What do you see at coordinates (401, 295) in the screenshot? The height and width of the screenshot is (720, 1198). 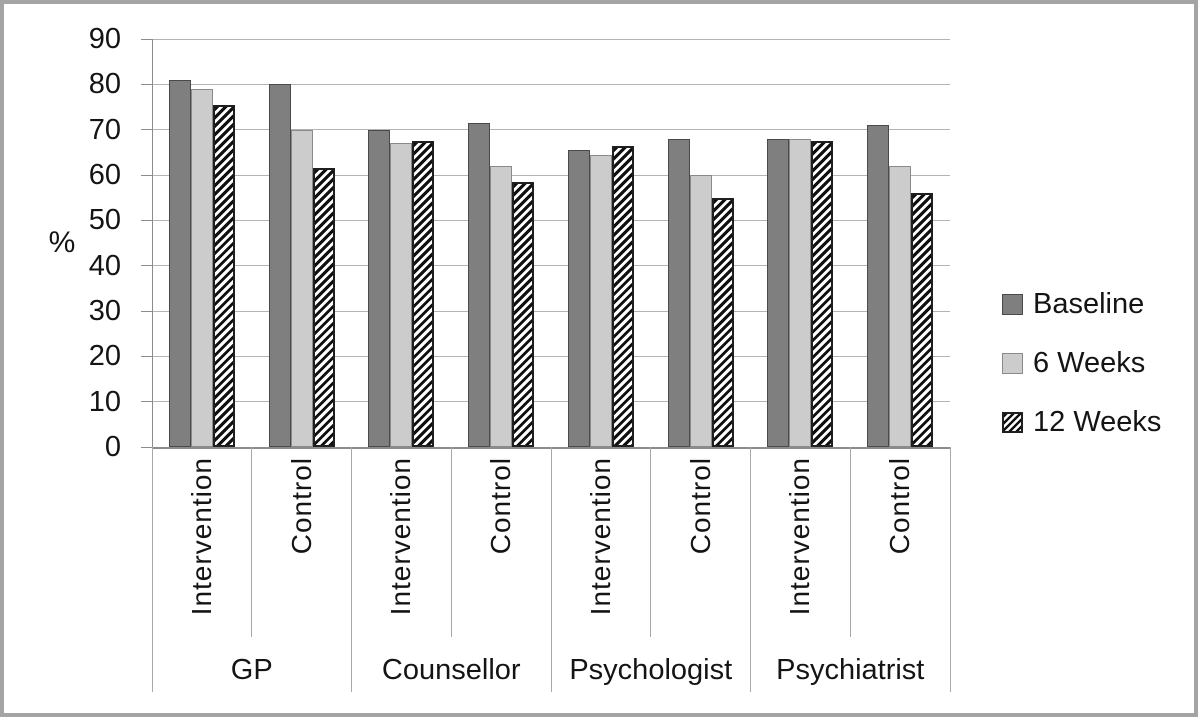 I see `bar-series1-cat2` at bounding box center [401, 295].